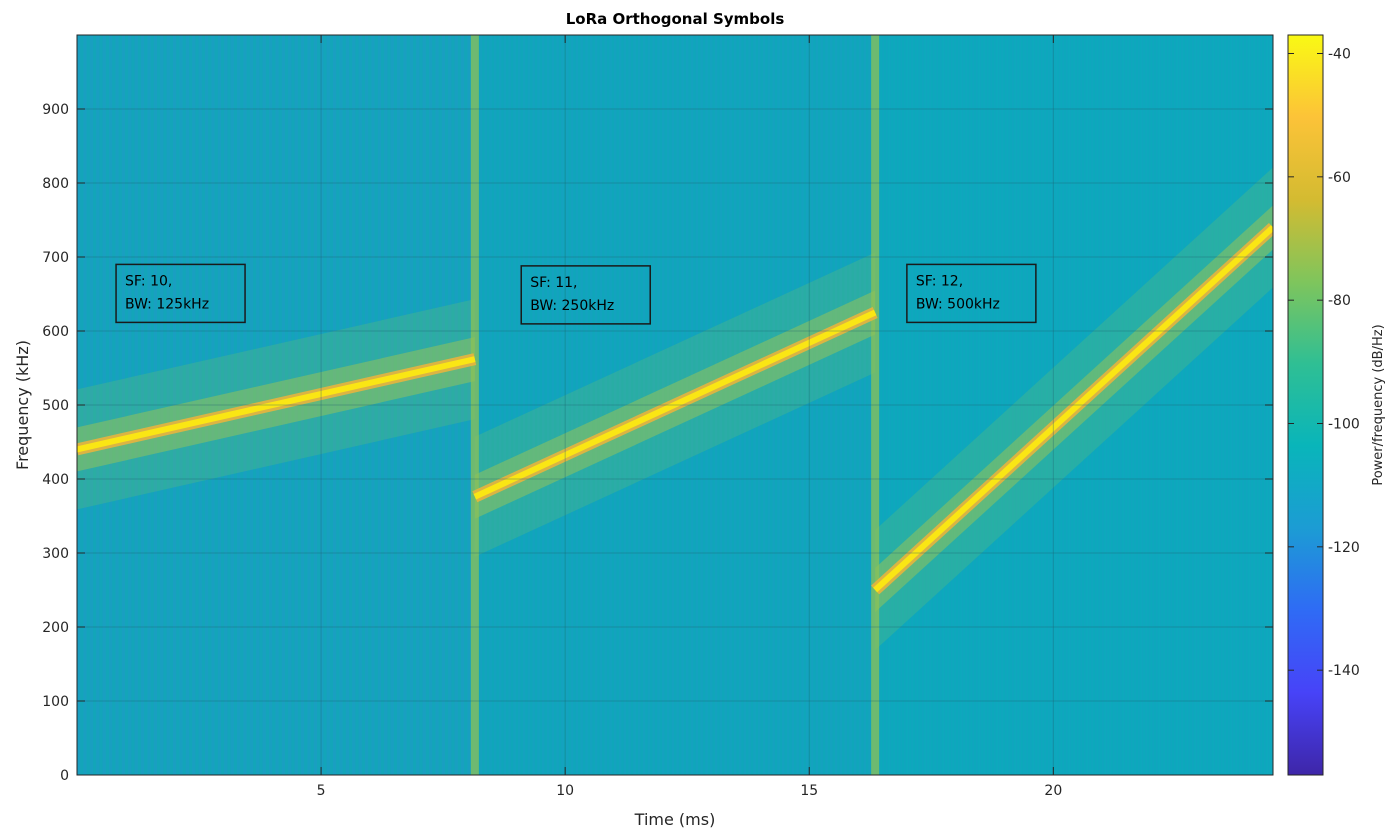  What do you see at coordinates (321, 791) in the screenshot?
I see `x-tick-label: 5` at bounding box center [321, 791].